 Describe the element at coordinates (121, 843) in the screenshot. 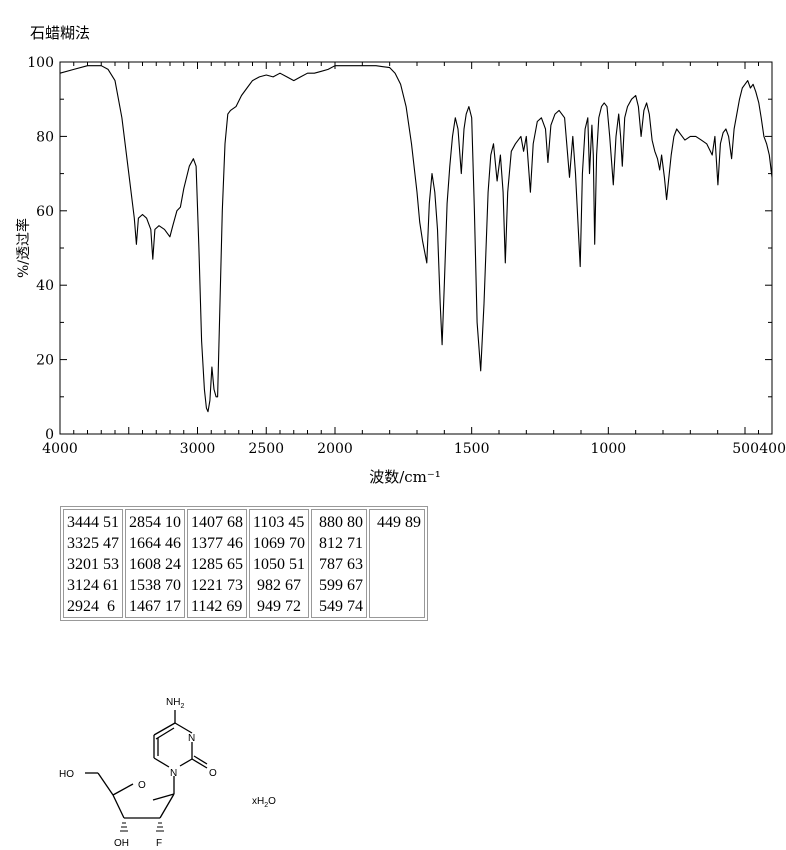

I see `label-oh: OH` at that location.